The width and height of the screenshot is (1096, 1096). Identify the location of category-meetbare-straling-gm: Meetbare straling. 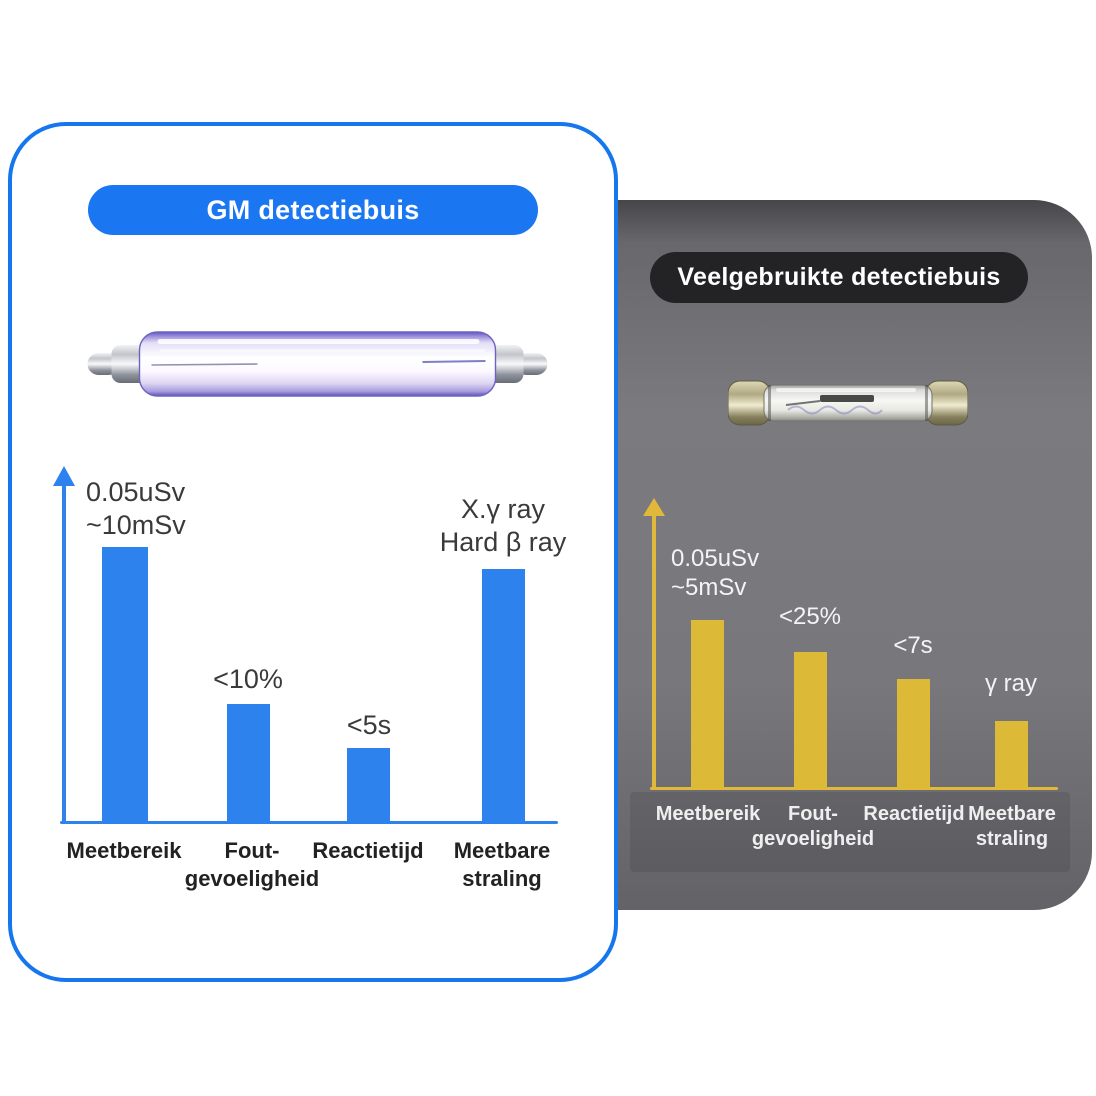
(502, 864).